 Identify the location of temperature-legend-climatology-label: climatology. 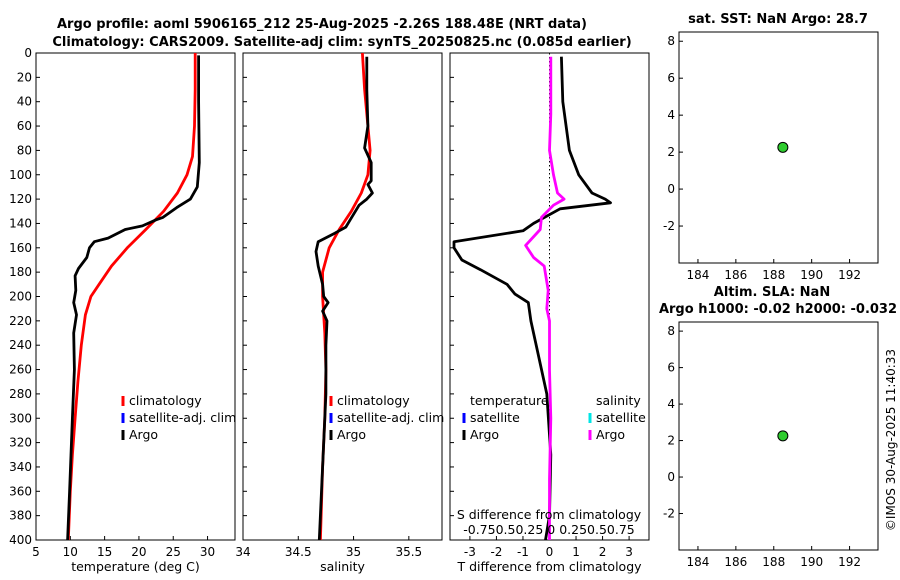
(165, 400).